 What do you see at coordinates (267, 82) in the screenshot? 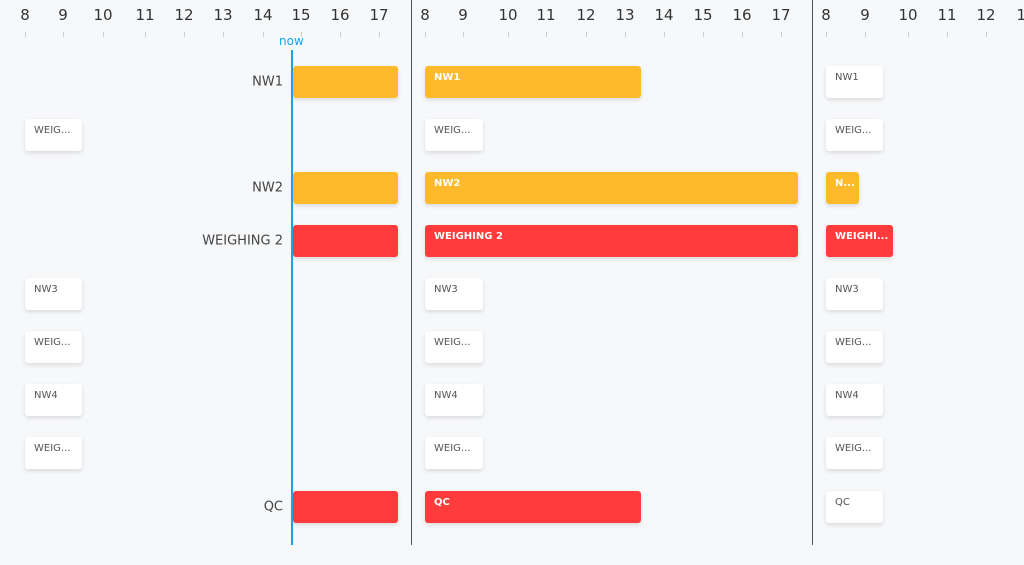
I see `row-label: NW1` at bounding box center [267, 82].